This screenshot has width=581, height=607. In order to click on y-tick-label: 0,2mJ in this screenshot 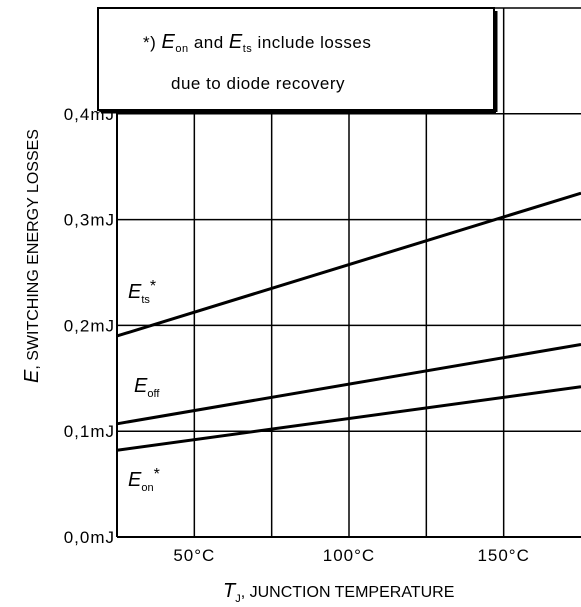, I will do `click(89, 325)`.